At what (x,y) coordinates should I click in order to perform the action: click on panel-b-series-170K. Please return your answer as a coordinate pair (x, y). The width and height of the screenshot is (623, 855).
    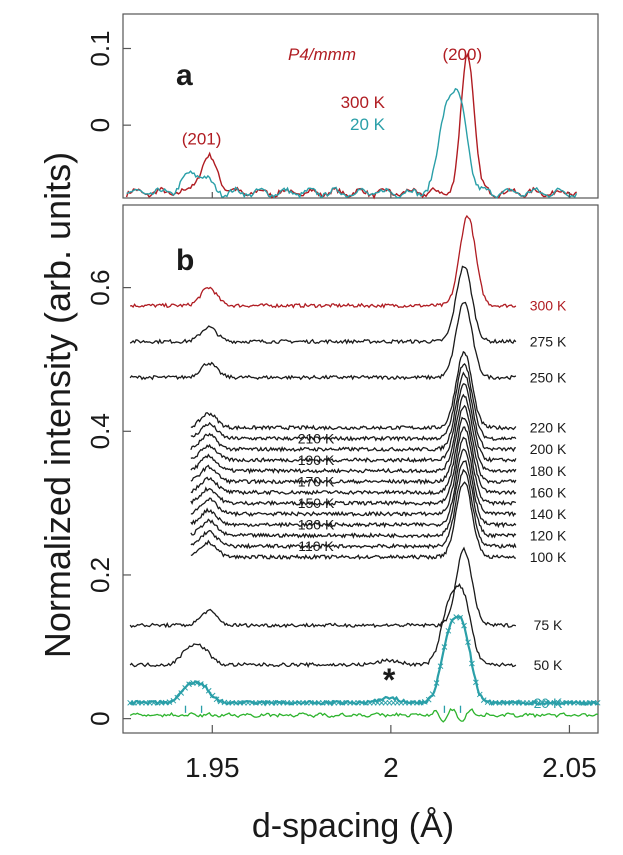
    Looking at the image, I should click on (353, 445).